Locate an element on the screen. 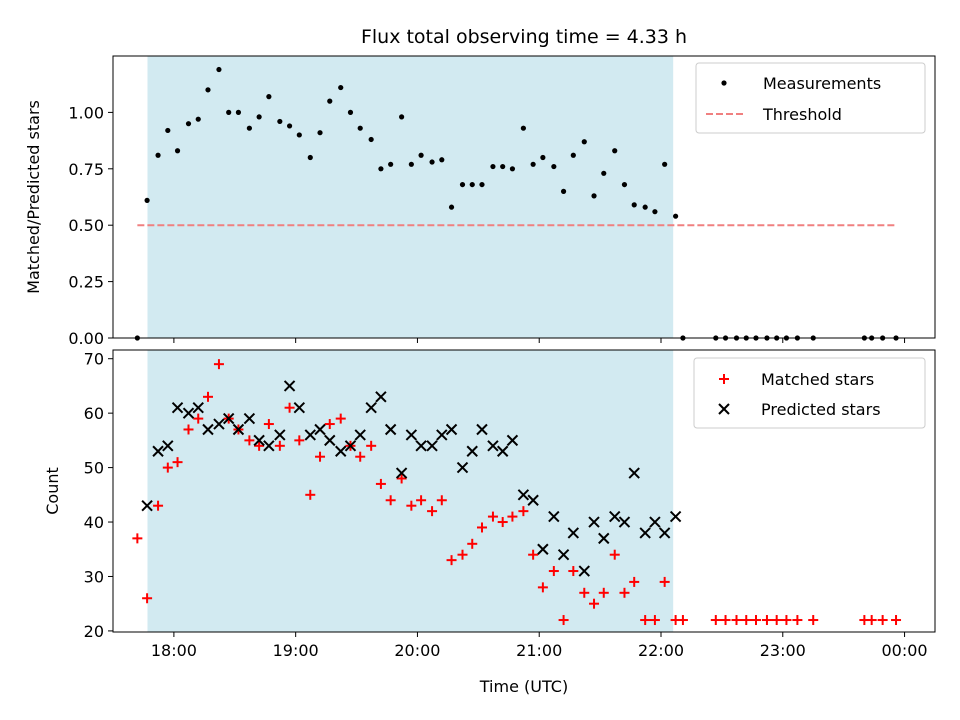 This screenshot has width=960, height=720. bottom-x-axis: 18:00 19:00 20:00 21:00 22:00 23:00 00:00 is located at coordinates (539, 646).